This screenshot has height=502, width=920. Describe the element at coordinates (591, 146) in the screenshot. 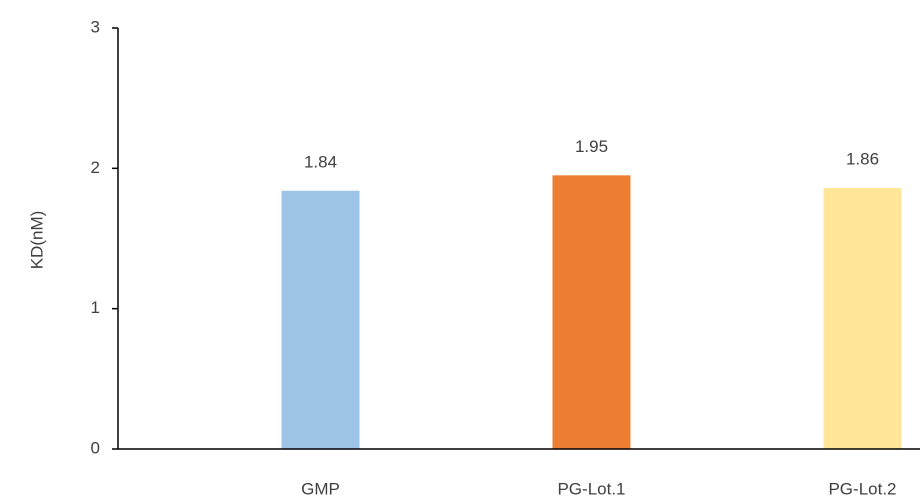

I see `data-label: 1.95` at that location.